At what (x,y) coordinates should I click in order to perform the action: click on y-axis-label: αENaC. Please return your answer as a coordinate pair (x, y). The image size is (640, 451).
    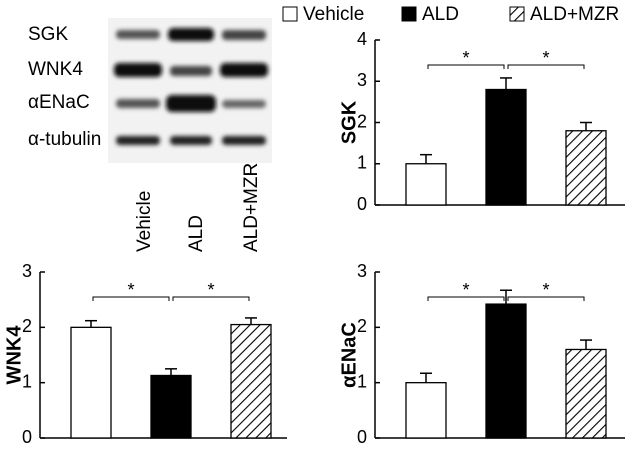
    Looking at the image, I should click on (349, 355).